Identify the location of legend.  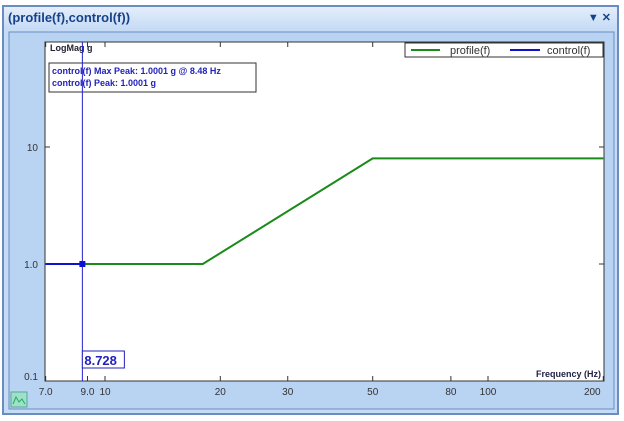
(504, 50).